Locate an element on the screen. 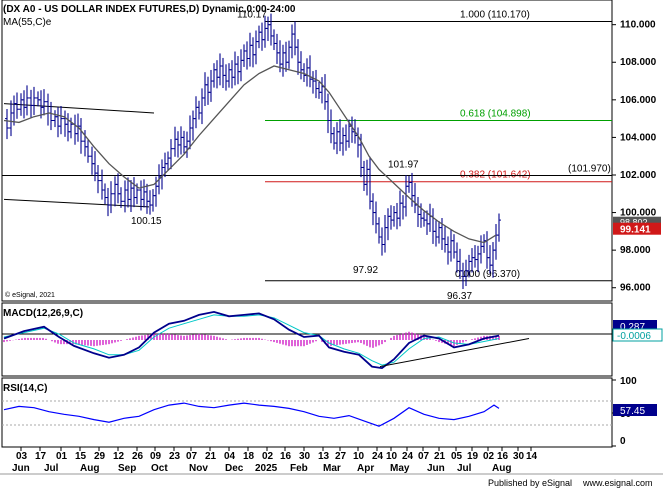  month-label: Feb is located at coordinates (299, 468).